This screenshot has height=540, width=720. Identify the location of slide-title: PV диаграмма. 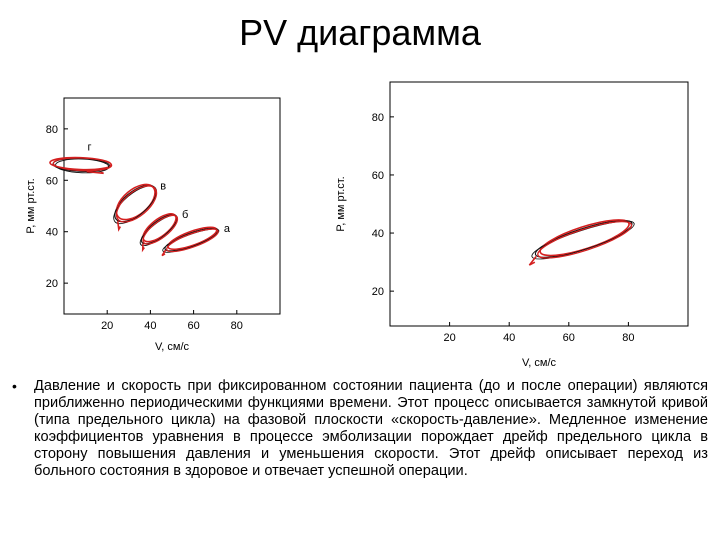
(360, 32).